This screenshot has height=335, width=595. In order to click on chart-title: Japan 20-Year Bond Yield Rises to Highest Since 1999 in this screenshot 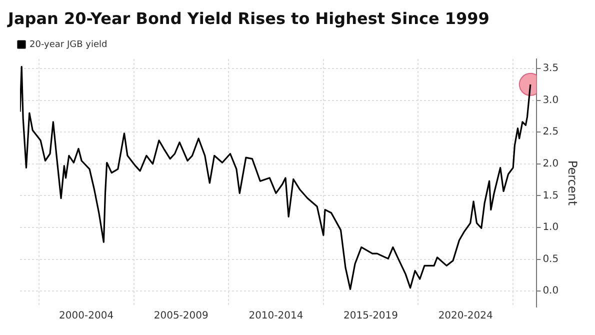, I will do `click(249, 19)`.